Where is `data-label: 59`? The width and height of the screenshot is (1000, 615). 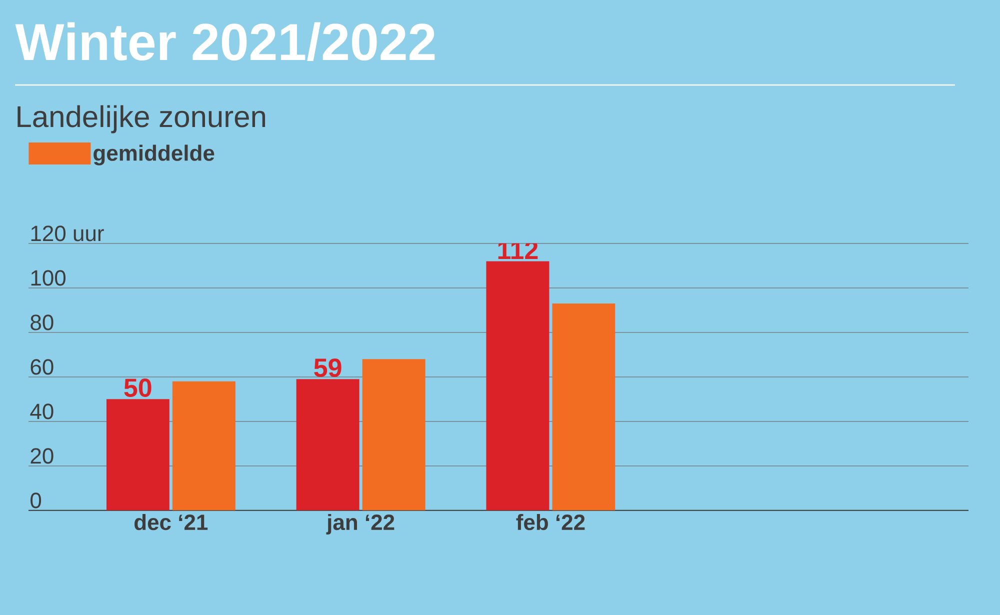
data-label: 59 is located at coordinates (328, 367).